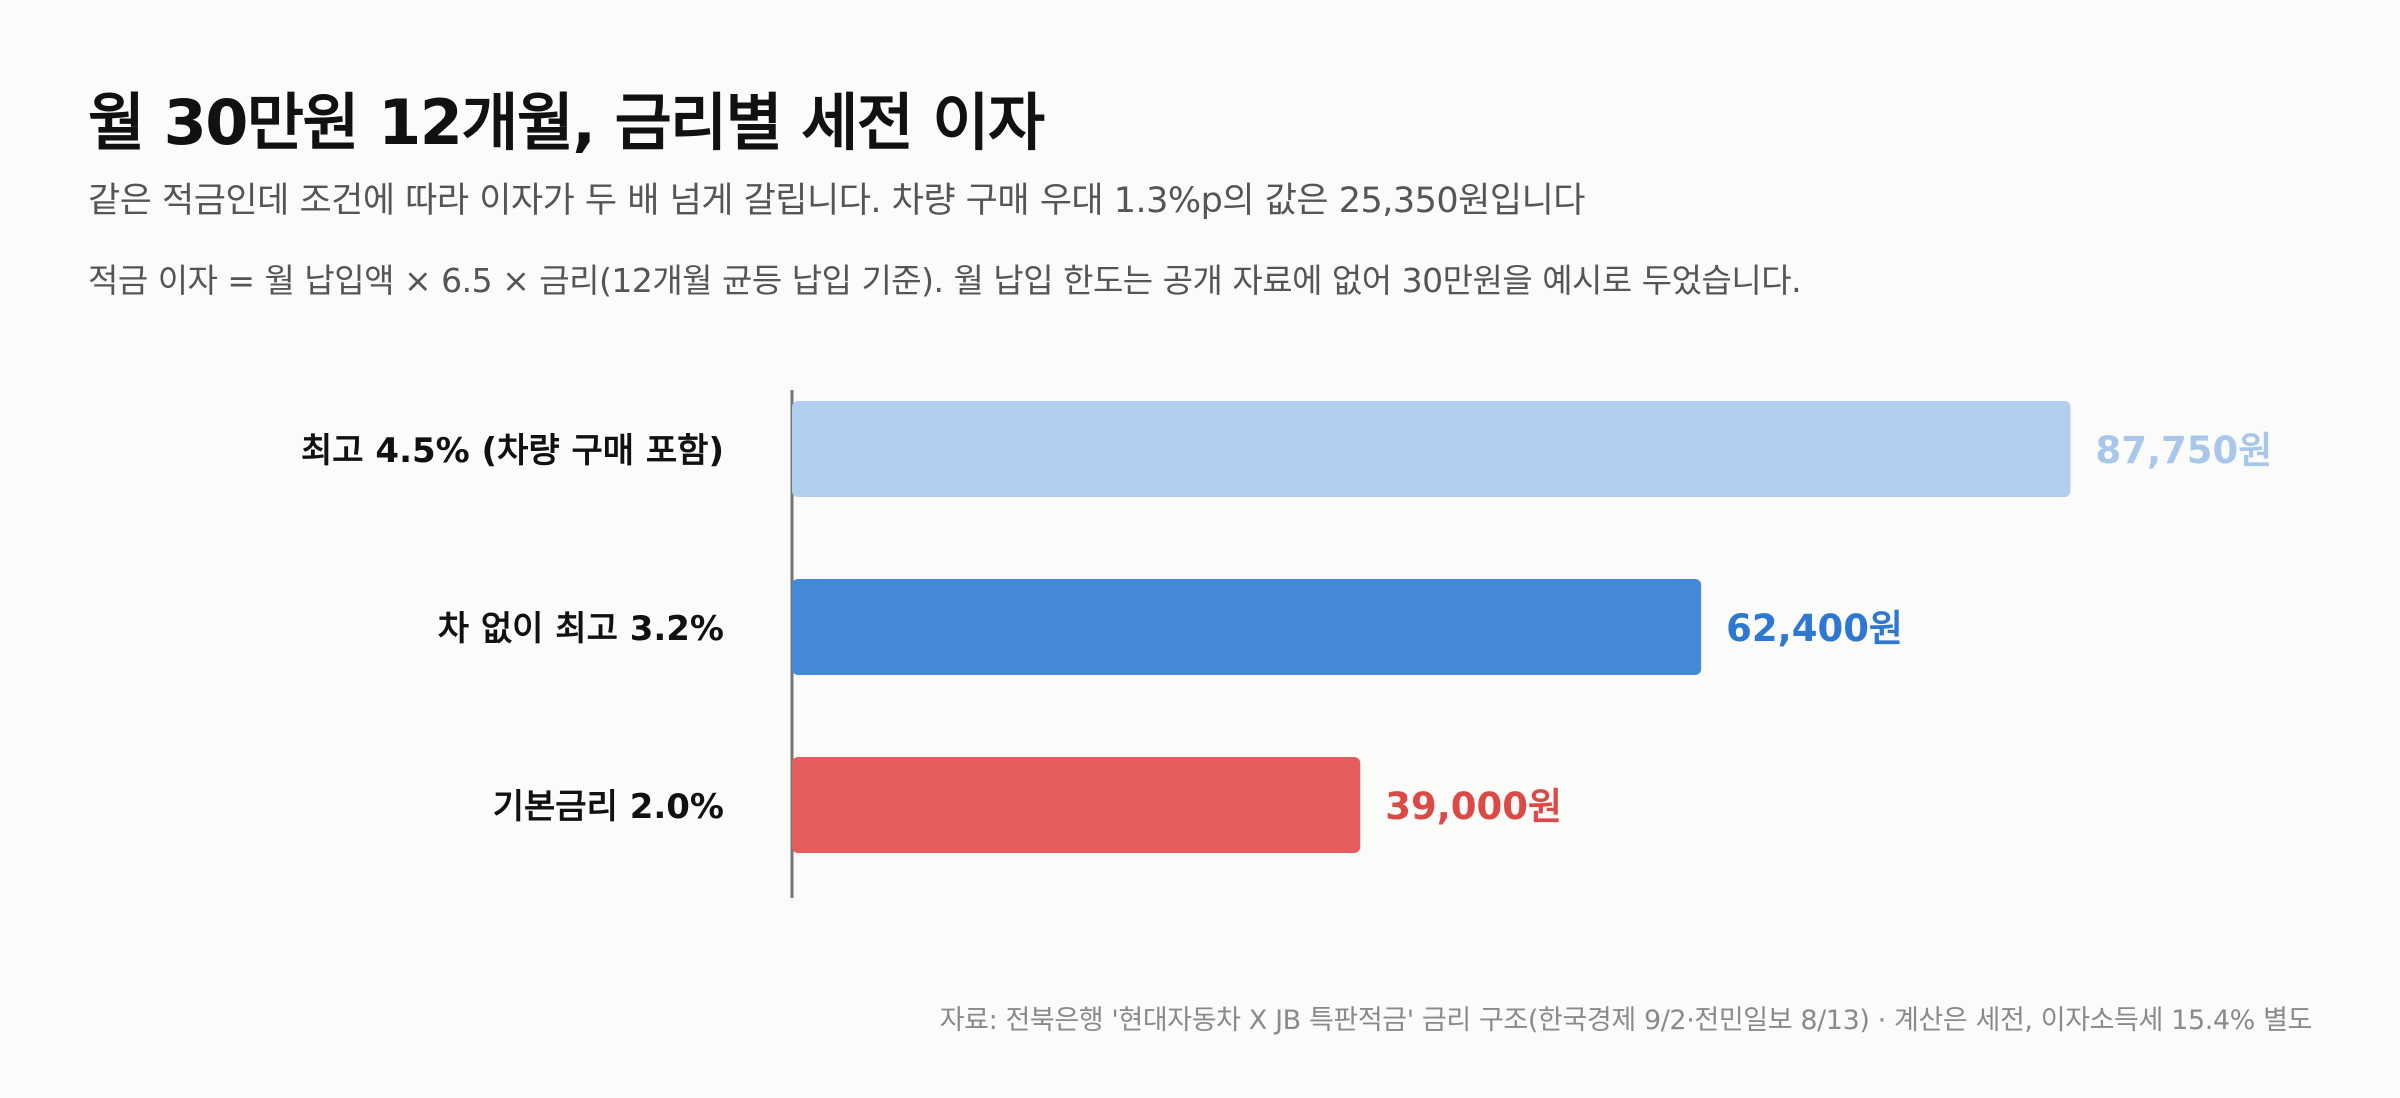 Image resolution: width=2400 pixels, height=1098 pixels. What do you see at coordinates (1473, 806) in the screenshot?
I see `value-label: 39,000원` at bounding box center [1473, 806].